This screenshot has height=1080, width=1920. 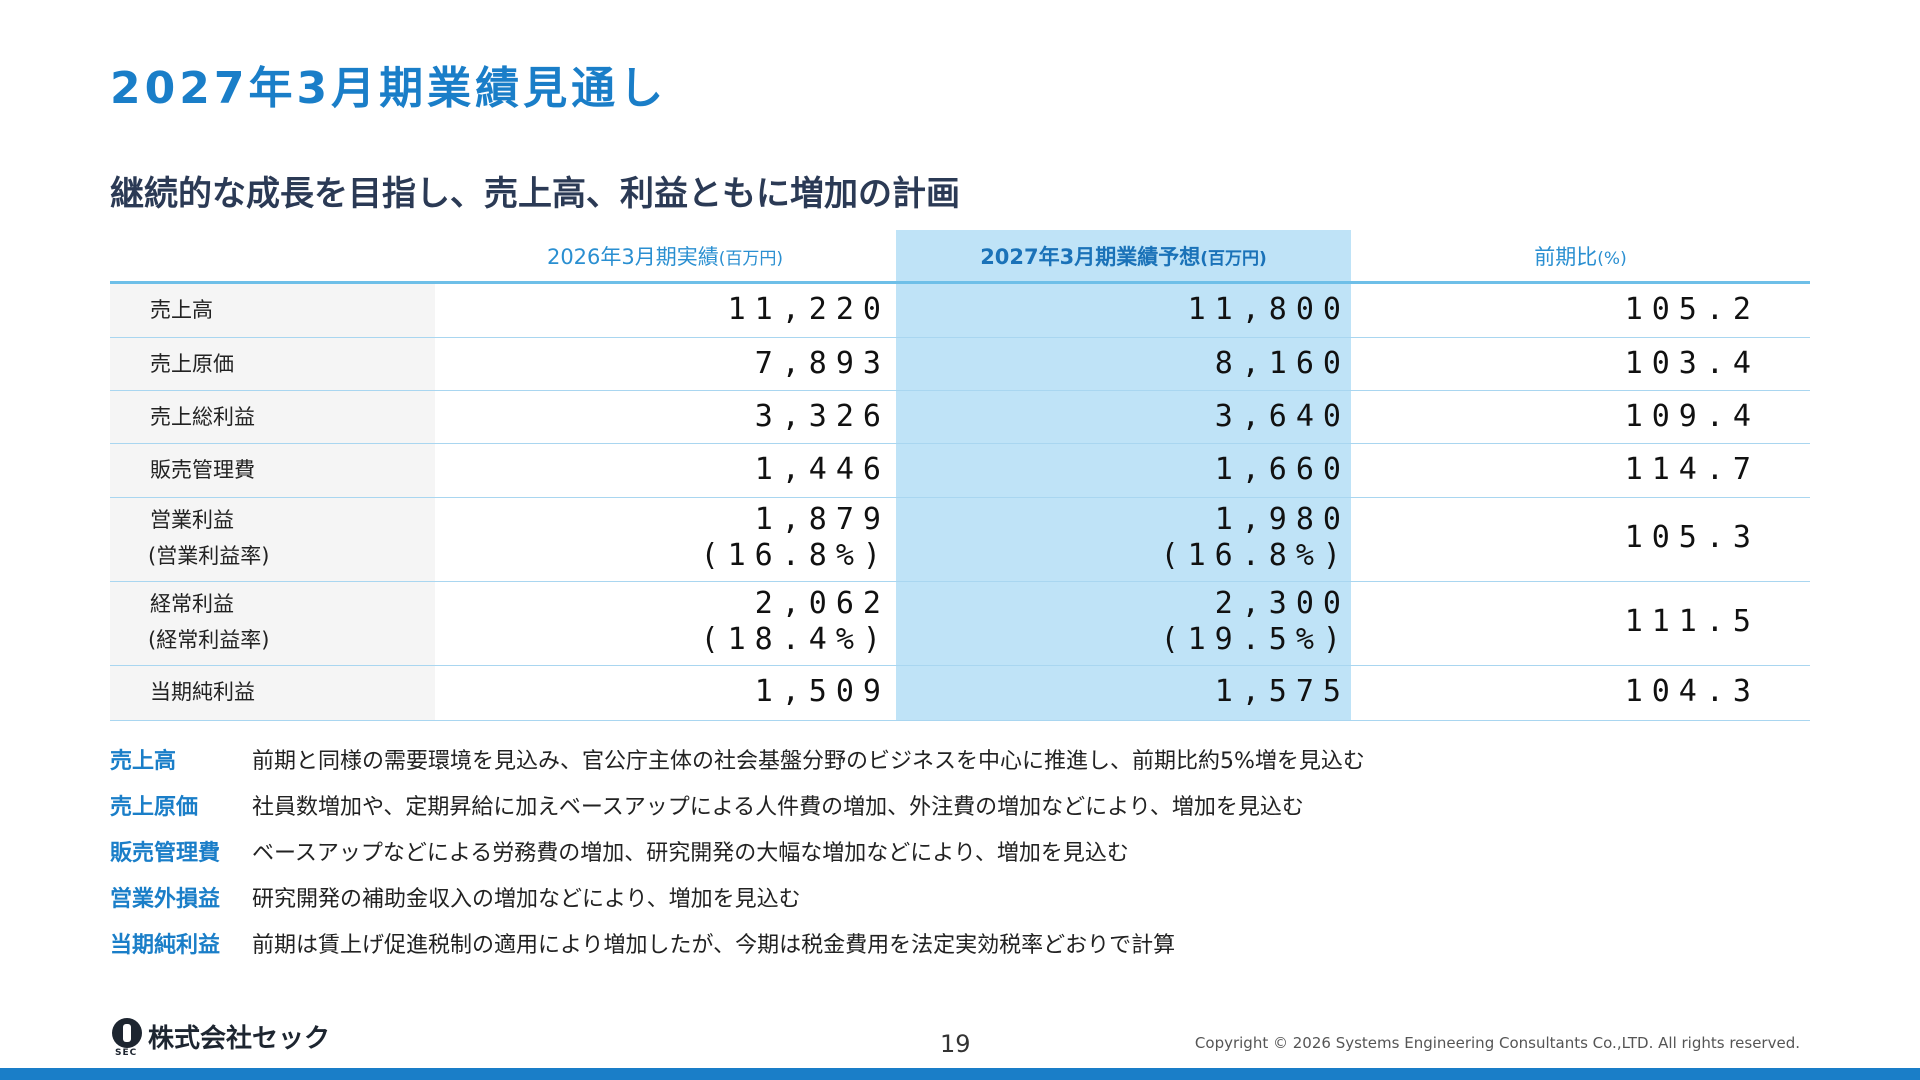 I want to click on bottom-accent-bar, so click(x=960, y=1074).